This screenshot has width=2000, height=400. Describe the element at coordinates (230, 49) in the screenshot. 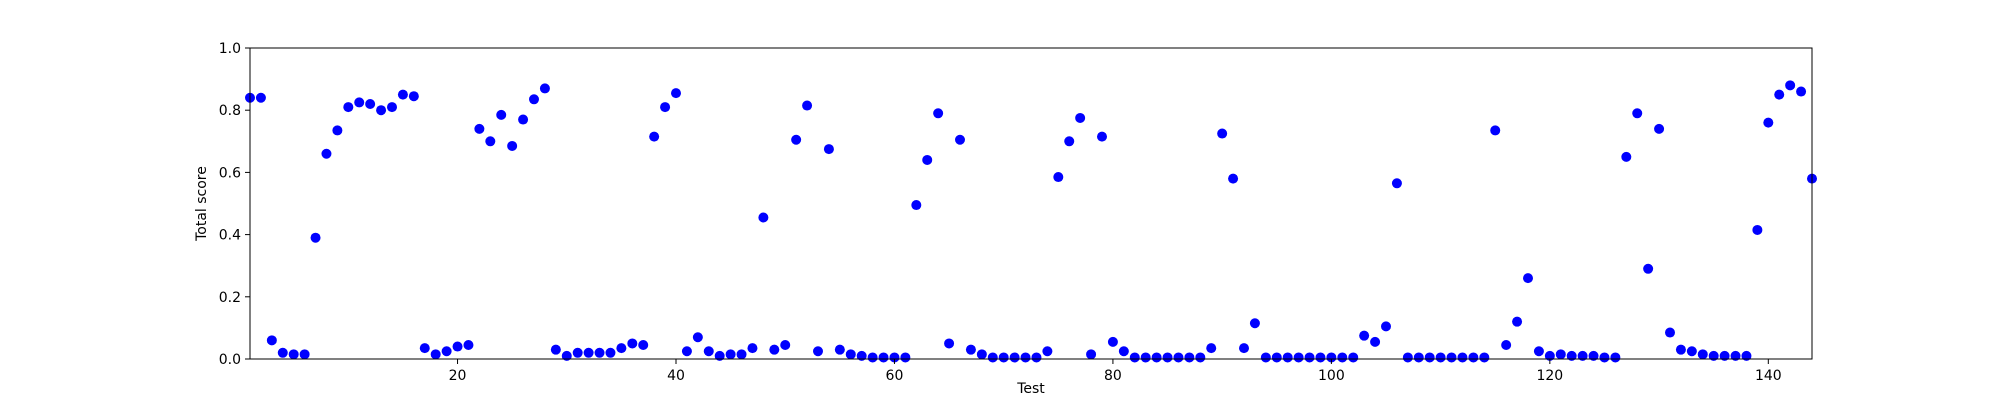

I see `y-tick-label: 1.0` at that location.